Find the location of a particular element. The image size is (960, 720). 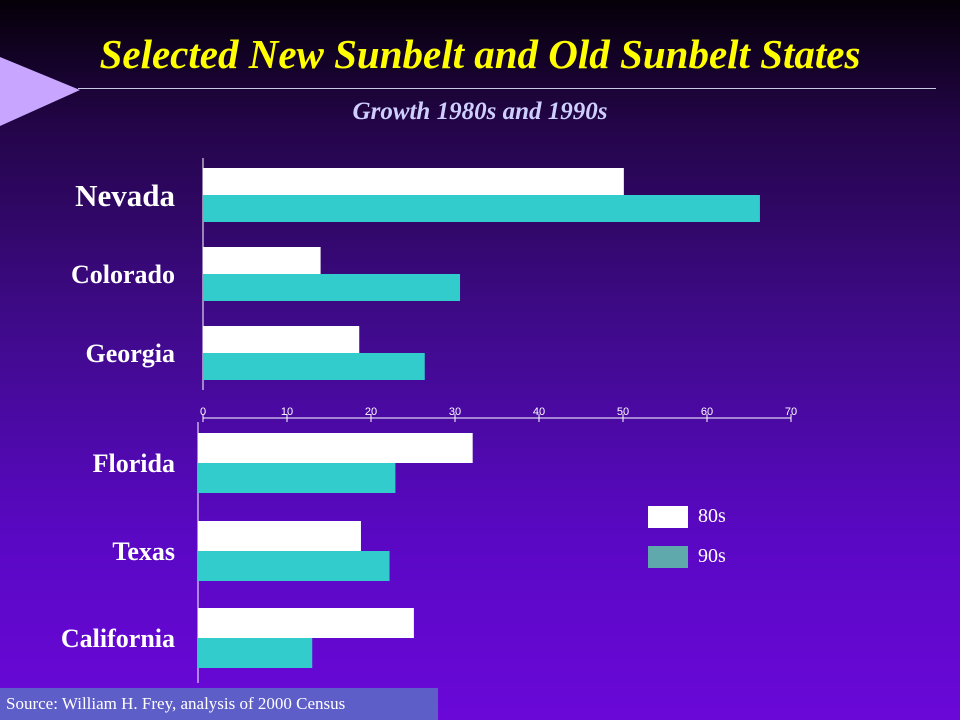

x-tick-label-10: 10 is located at coordinates (287, 412).